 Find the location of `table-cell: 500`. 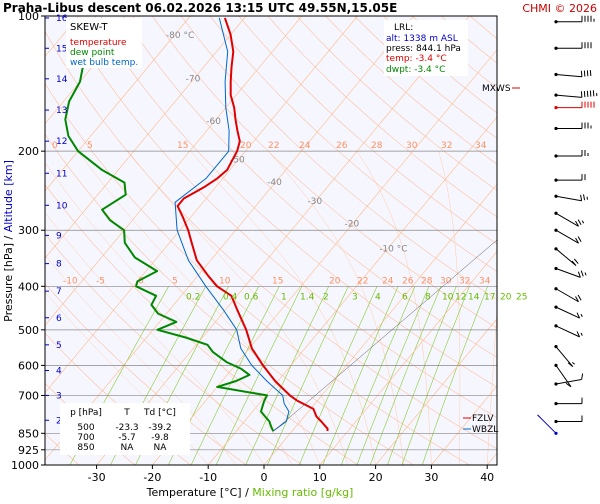

table-cell: 500 is located at coordinates (85, 428).